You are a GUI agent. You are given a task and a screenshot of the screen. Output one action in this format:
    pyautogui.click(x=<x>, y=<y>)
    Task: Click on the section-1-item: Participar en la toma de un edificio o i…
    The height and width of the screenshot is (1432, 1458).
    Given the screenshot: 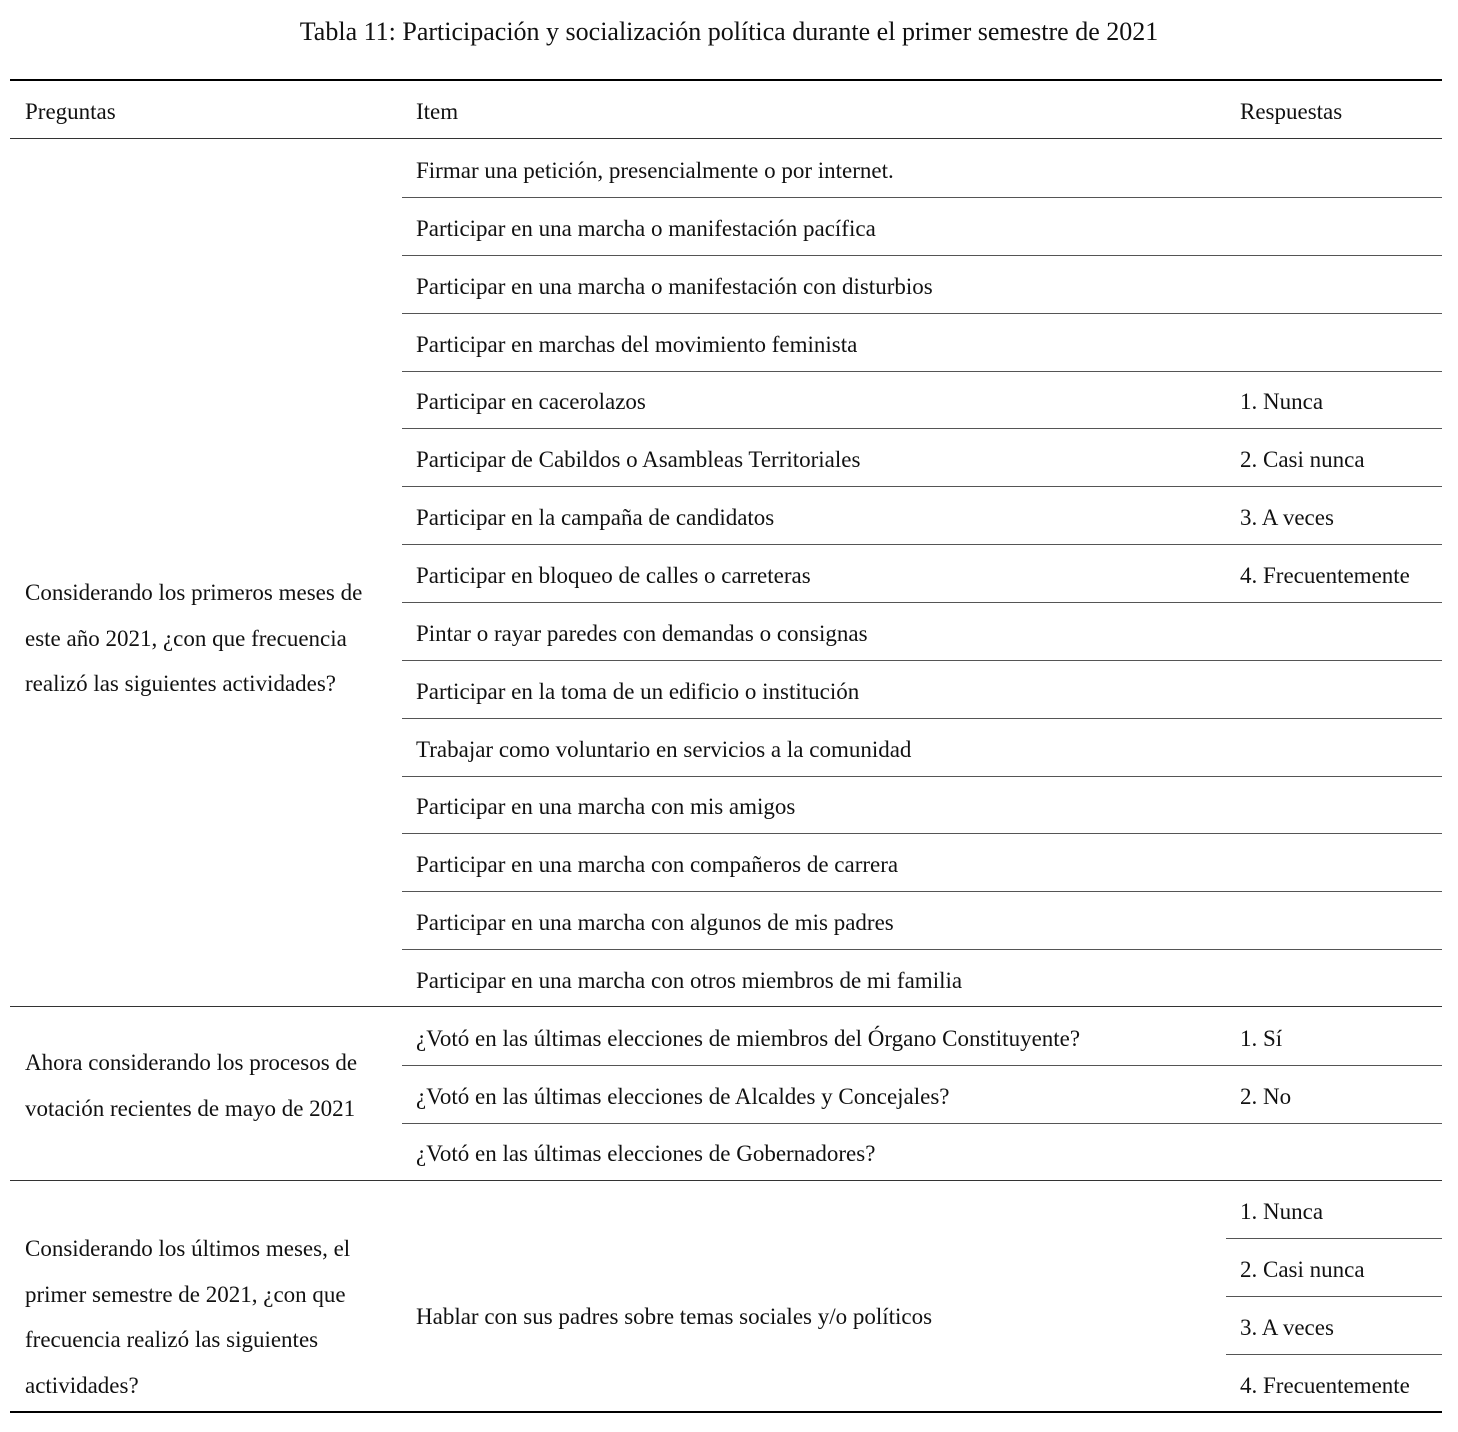 What is the action you would take?
    pyautogui.click(x=638, y=691)
    